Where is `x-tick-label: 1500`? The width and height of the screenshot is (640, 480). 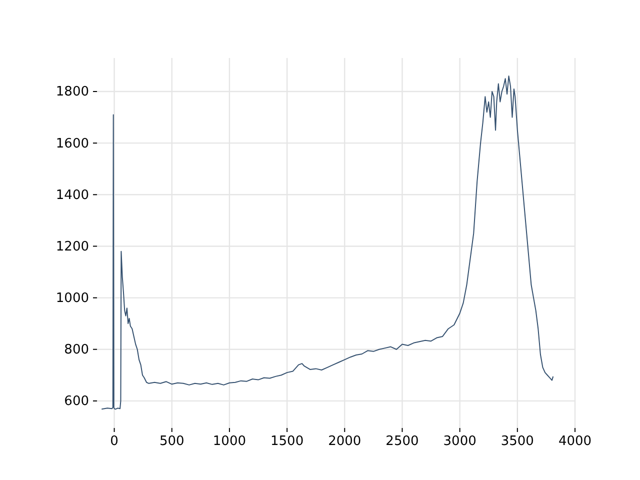
x-tick-label: 1500 is located at coordinates (287, 442).